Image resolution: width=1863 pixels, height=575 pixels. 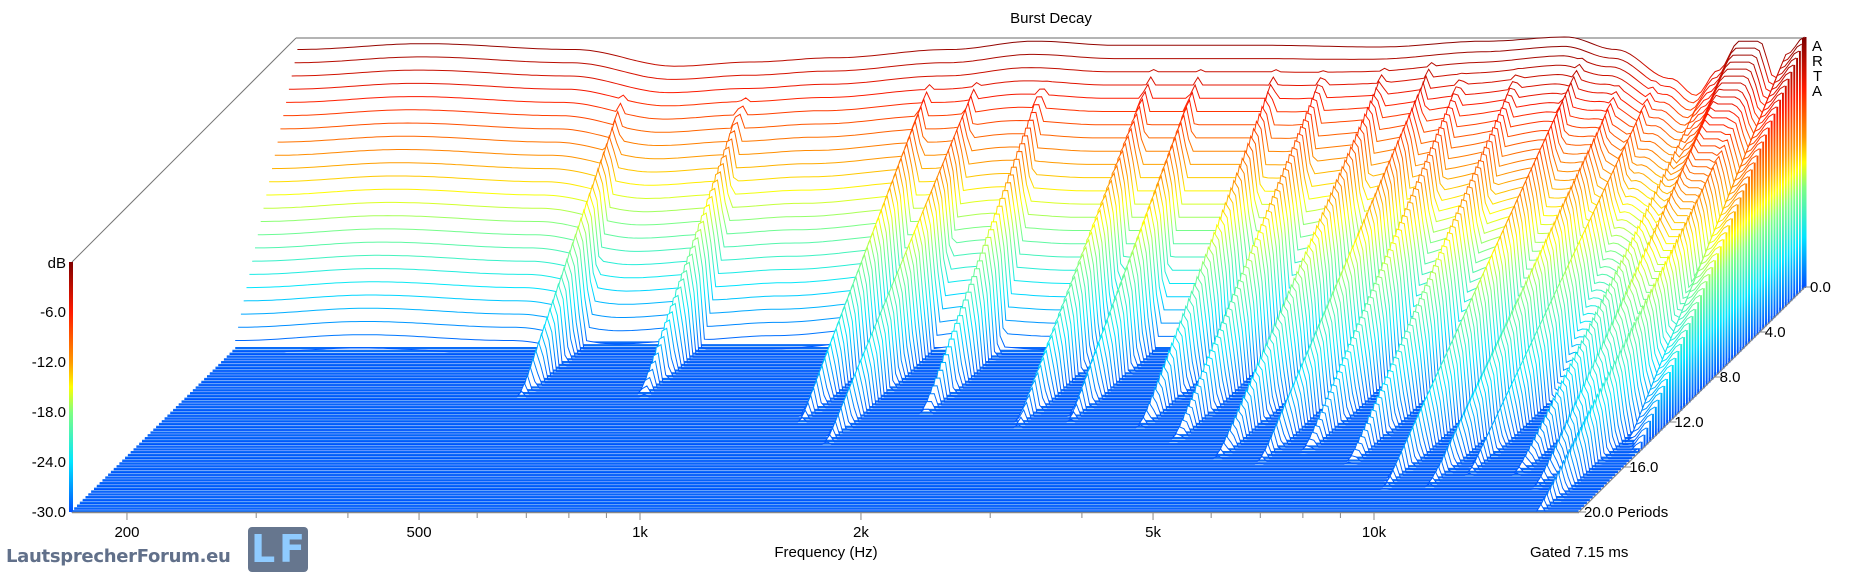 What do you see at coordinates (1804, 163) in the screenshot?
I see `right-colorbar` at bounding box center [1804, 163].